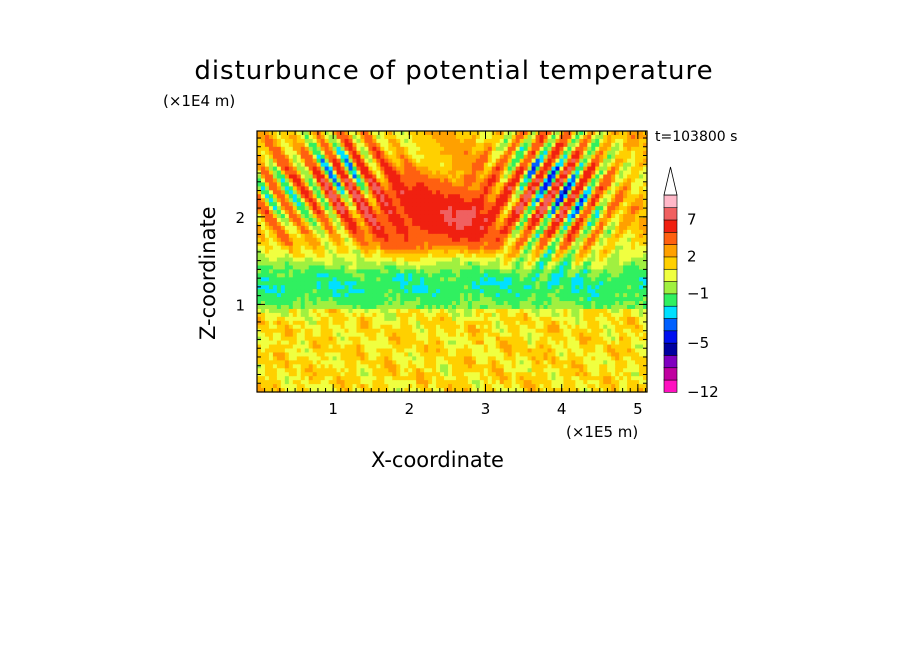 The image size is (904, 654). I want to click on x-axis-unit: (×1E5 m), so click(602, 432).